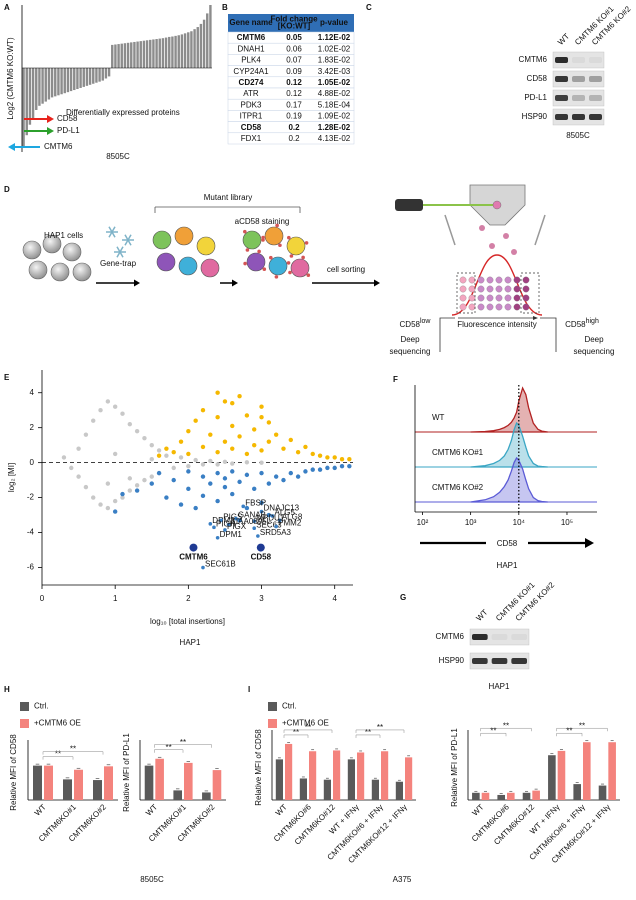 The width and height of the screenshot is (636, 900). What do you see at coordinates (471, 522) in the screenshot?
I see `x-tick-label: 10³` at bounding box center [471, 522].